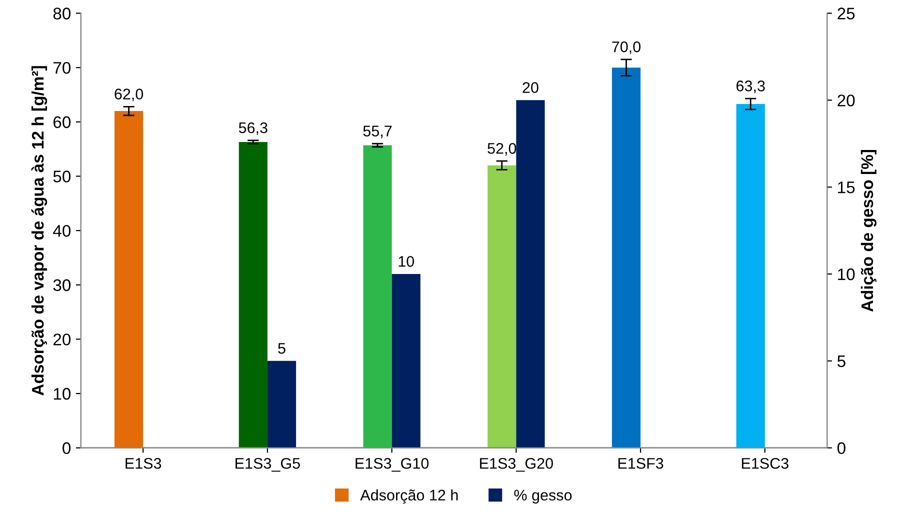 This screenshot has height=530, width=899. What do you see at coordinates (841, 448) in the screenshot?
I see `y2-tick-label: 0` at bounding box center [841, 448].